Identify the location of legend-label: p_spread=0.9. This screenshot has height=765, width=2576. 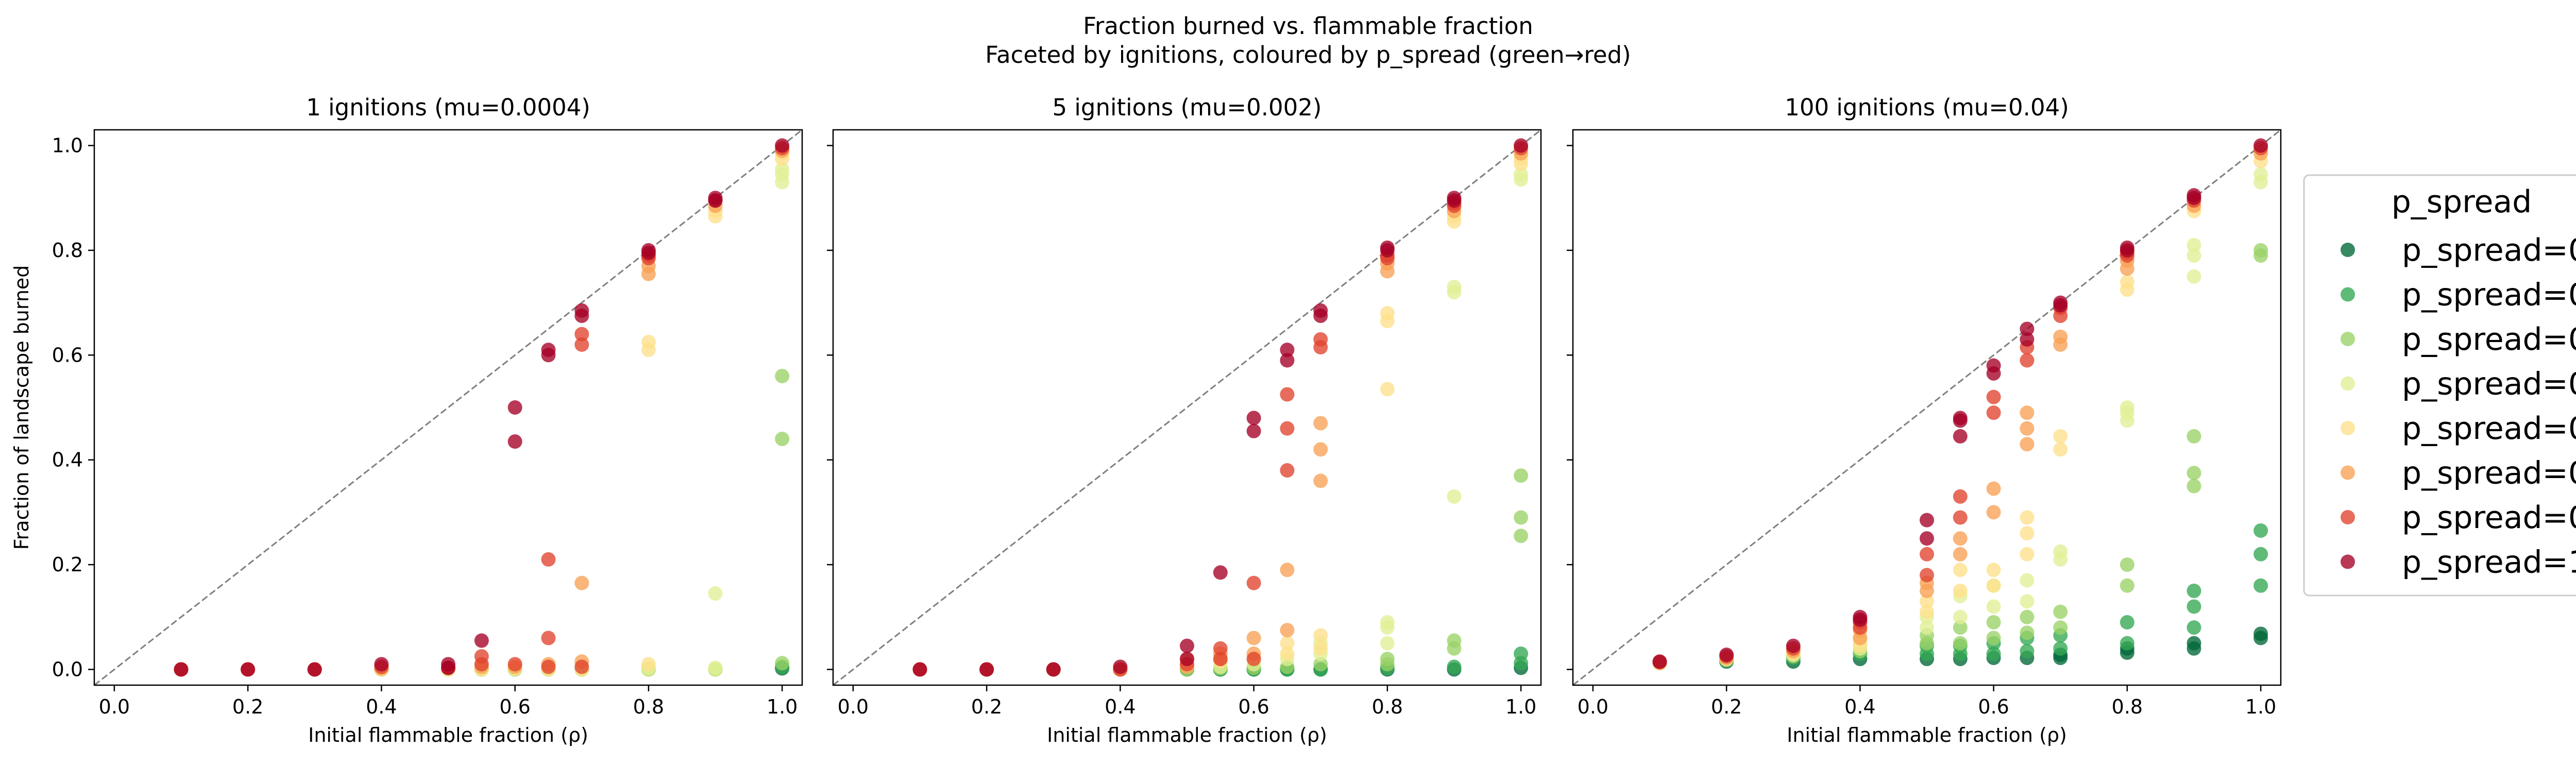
(2489, 518).